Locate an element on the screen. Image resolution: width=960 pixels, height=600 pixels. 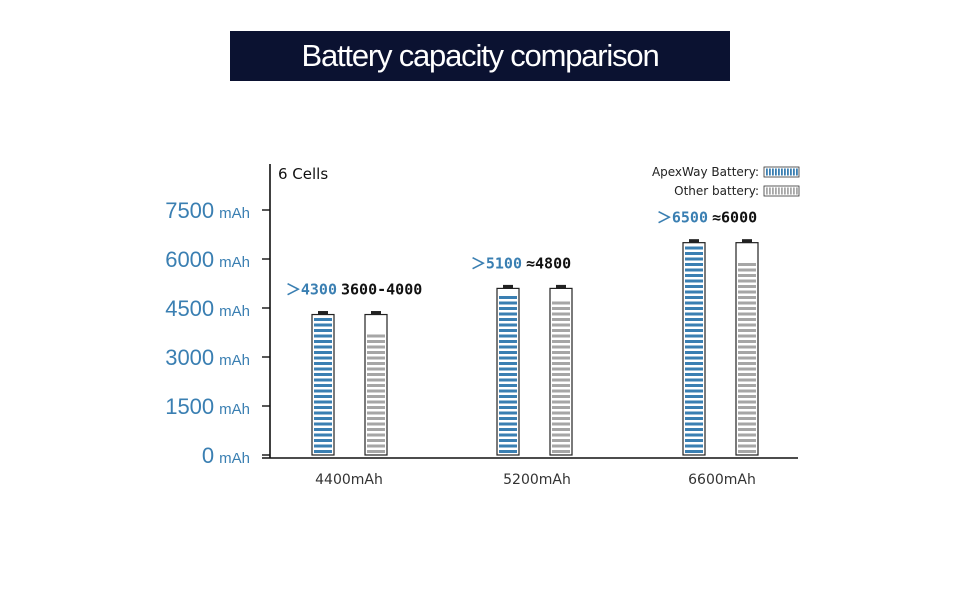
x-tick-label: 4400mAh is located at coordinates (349, 480).